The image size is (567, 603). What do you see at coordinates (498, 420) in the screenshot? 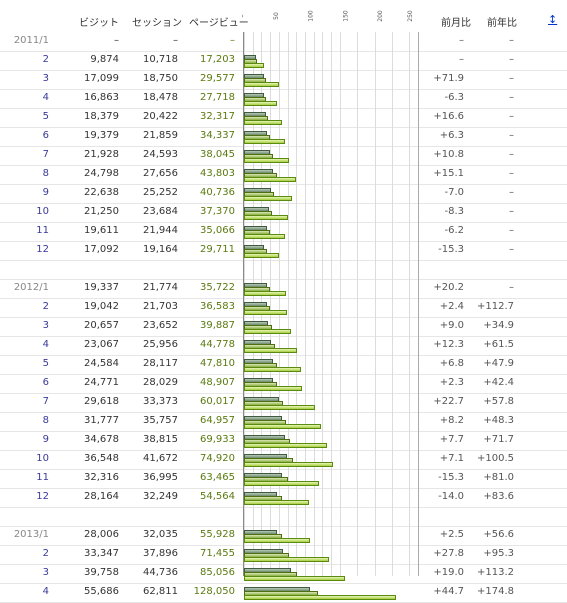
I see `cell-year-over-year: +48.3` at bounding box center [498, 420].